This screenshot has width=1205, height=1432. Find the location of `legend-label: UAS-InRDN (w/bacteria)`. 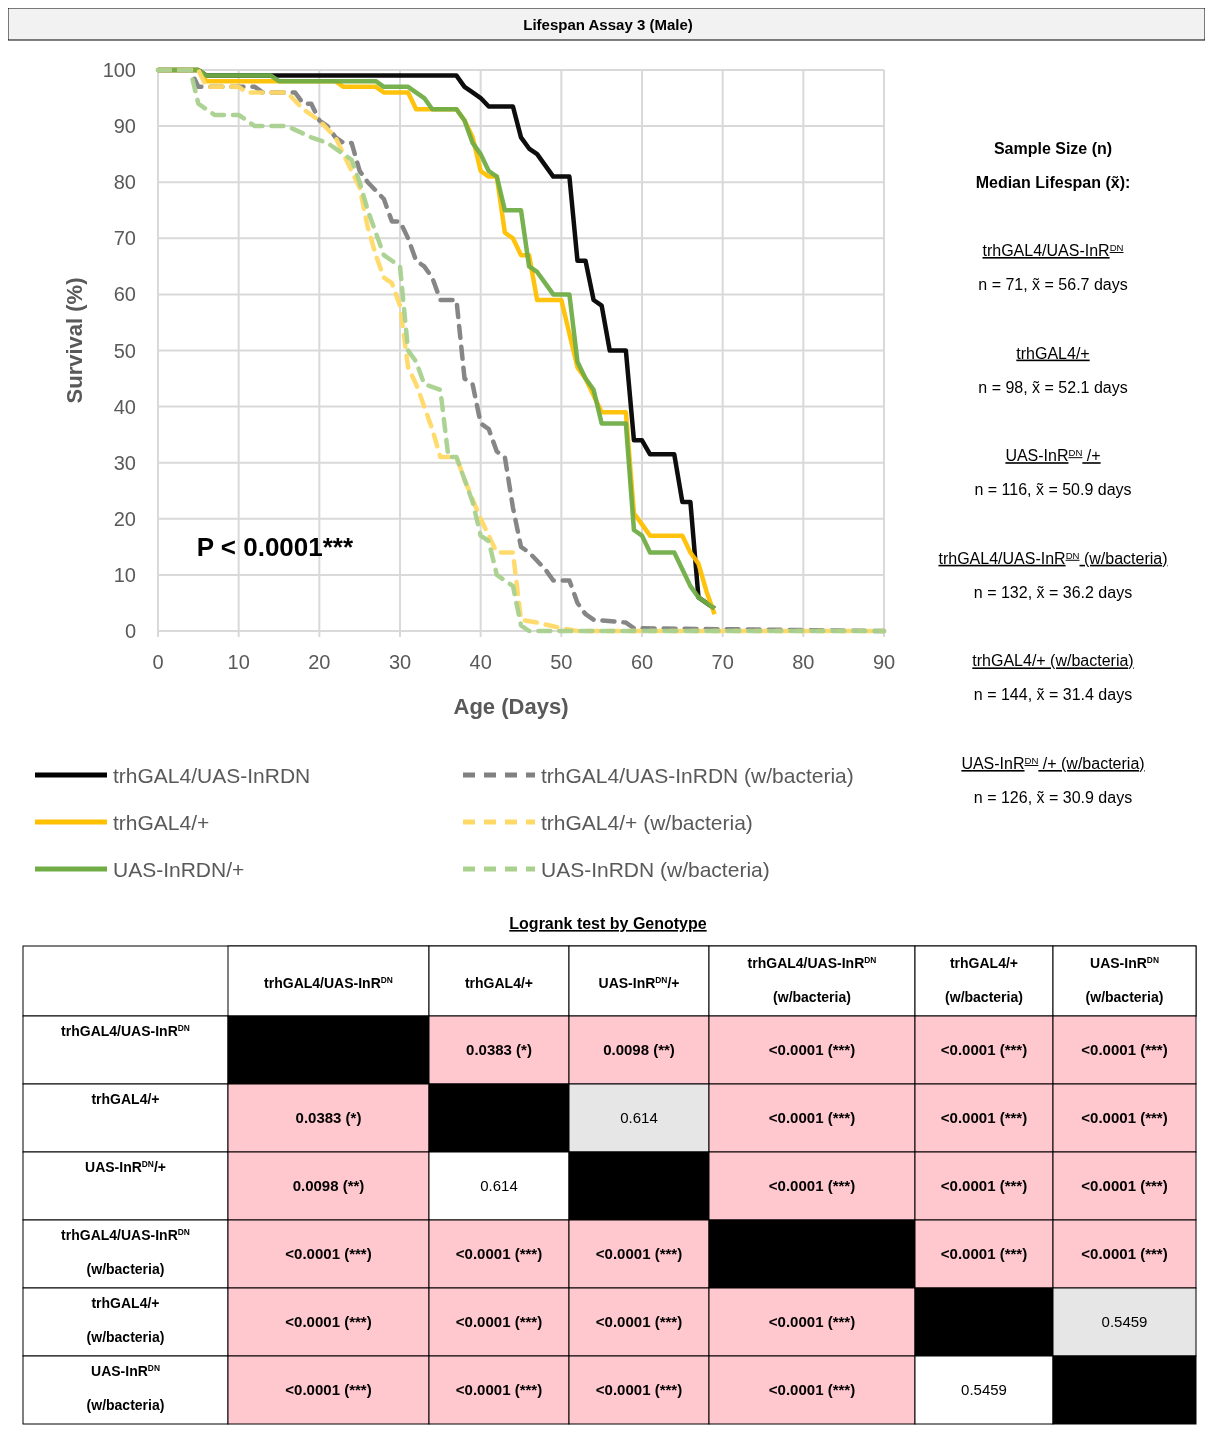

legend-label: UAS-InRDN (w/bacteria) is located at coordinates (655, 869).